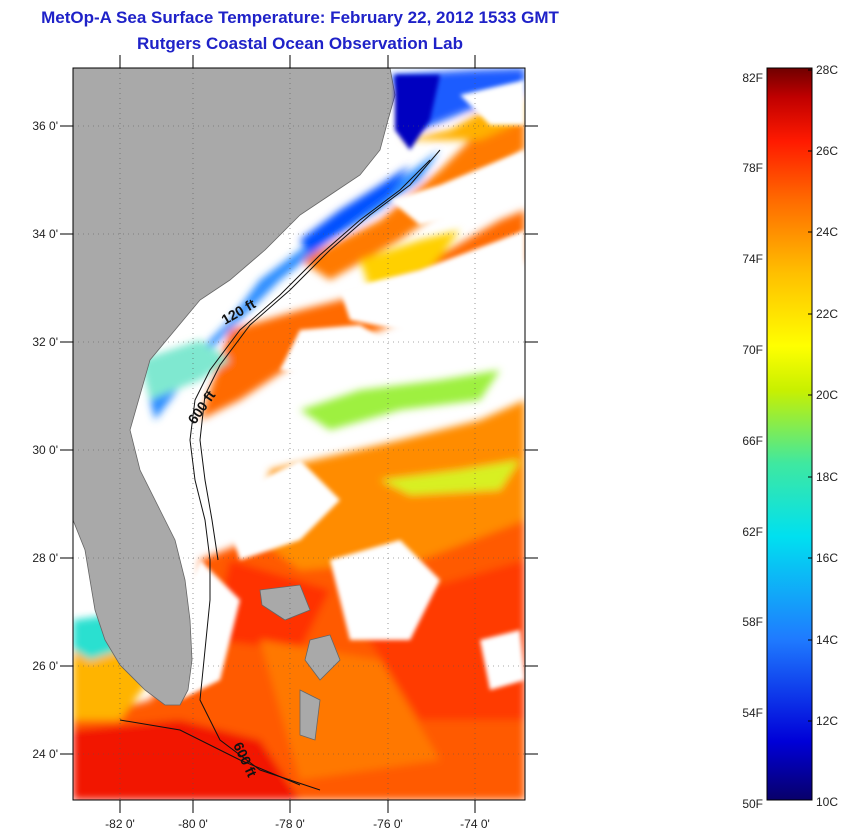 The height and width of the screenshot is (832, 849). What do you see at coordinates (193, 824) in the screenshot?
I see `lon-label: -80 0'` at bounding box center [193, 824].